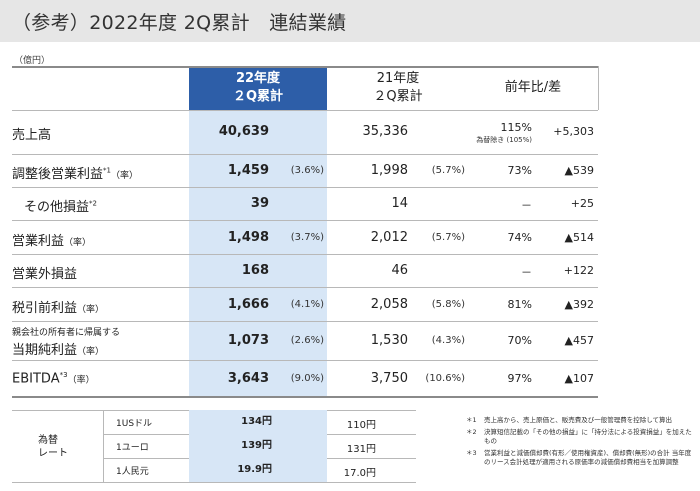 The image size is (700, 491). I want to click on page-title: （参考）2022年度 2Q累計 連結業績, so click(179, 23).